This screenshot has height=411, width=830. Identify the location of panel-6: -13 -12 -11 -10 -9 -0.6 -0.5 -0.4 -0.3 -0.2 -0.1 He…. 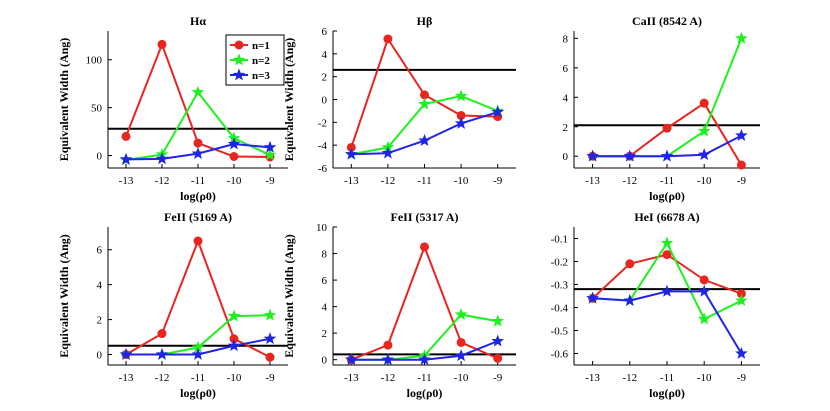
(655, 305).